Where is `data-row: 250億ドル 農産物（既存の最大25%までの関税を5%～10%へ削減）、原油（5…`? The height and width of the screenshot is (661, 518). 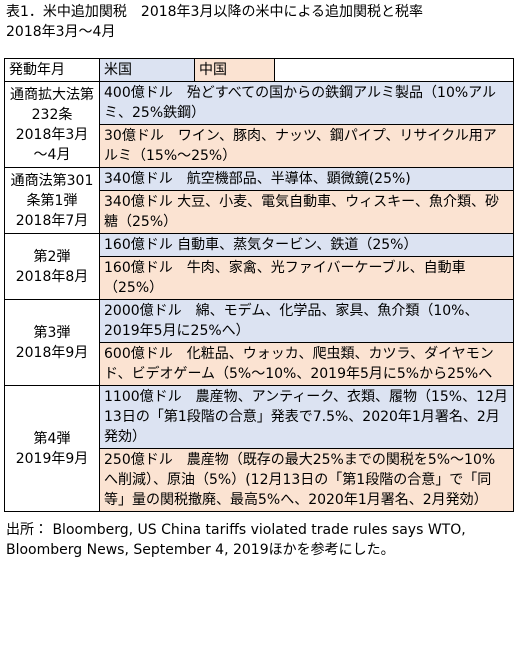
data-row: 250億ドル 農産物（既存の最大25%までの関税を5%～10%へ削減）、原油（5… is located at coordinates (259, 480).